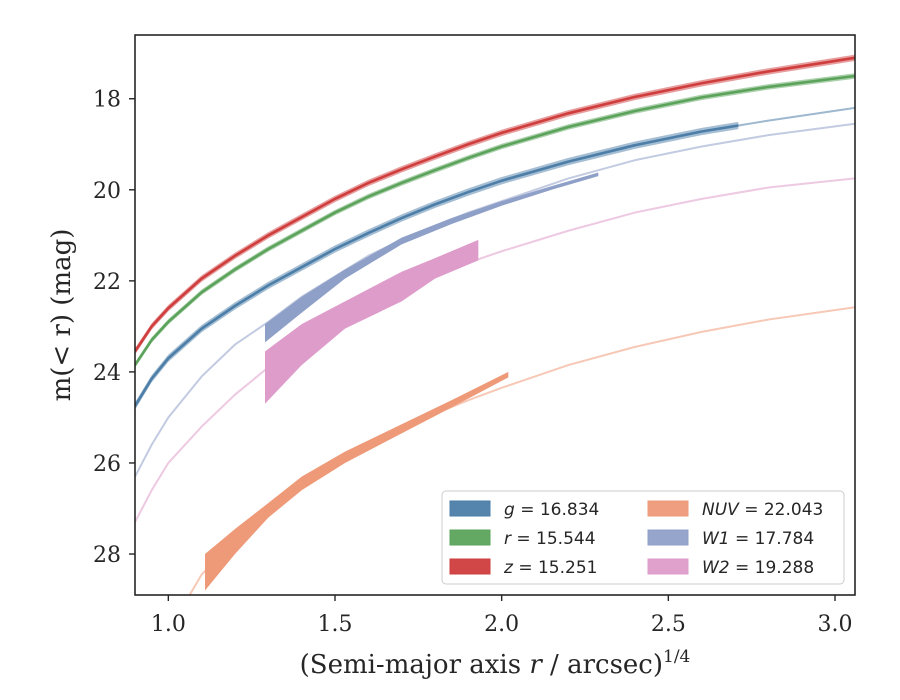 The width and height of the screenshot is (900, 700). What do you see at coordinates (758, 539) in the screenshot?
I see `legend-label: W1 = 17.784` at bounding box center [758, 539].